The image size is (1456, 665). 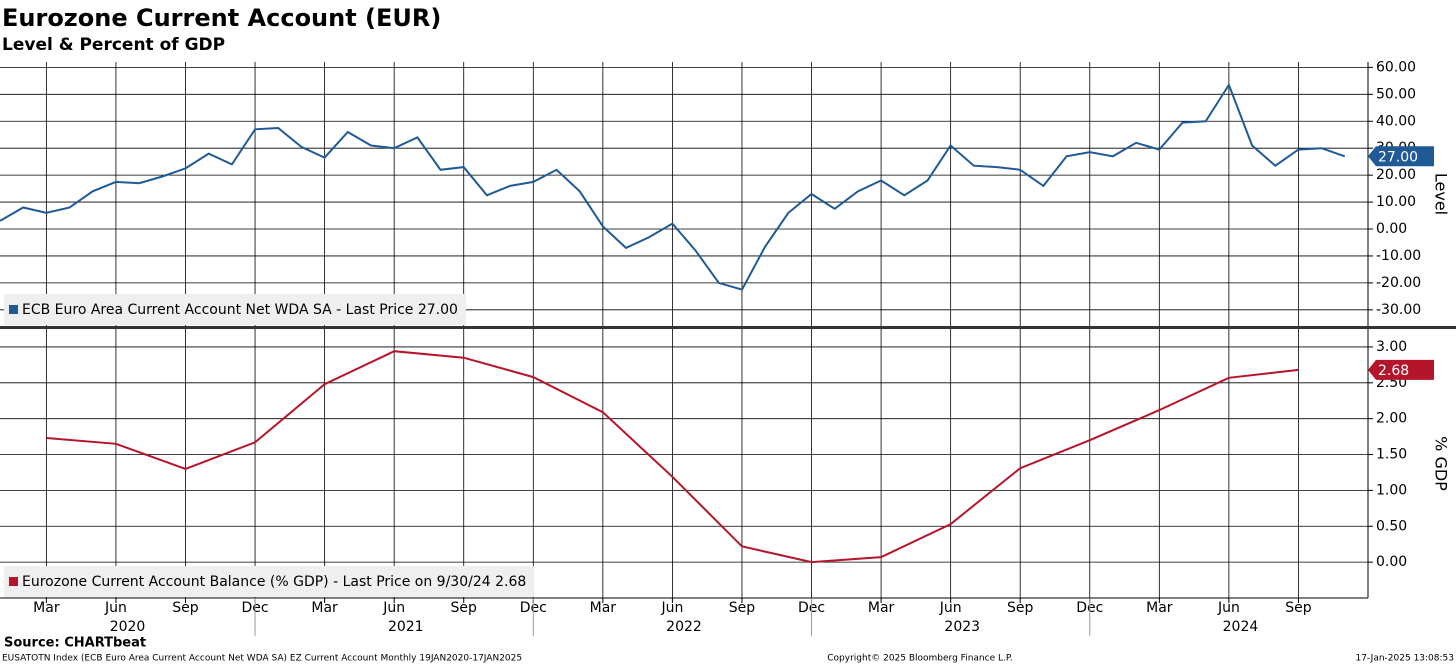 What do you see at coordinates (1396, 94) in the screenshot?
I see `y-tick-label: 50.00` at bounding box center [1396, 94].